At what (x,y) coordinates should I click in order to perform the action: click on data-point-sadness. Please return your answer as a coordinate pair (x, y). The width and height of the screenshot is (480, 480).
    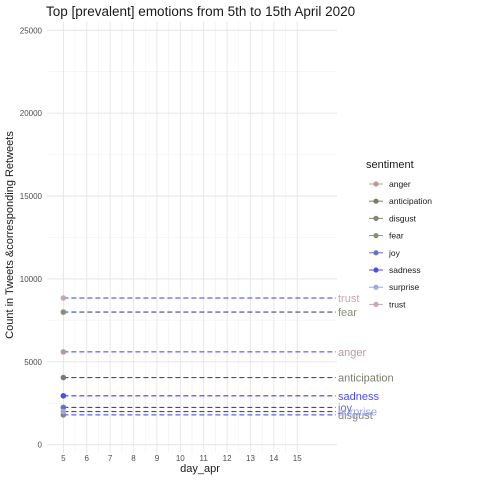
    Looking at the image, I should click on (63, 396).